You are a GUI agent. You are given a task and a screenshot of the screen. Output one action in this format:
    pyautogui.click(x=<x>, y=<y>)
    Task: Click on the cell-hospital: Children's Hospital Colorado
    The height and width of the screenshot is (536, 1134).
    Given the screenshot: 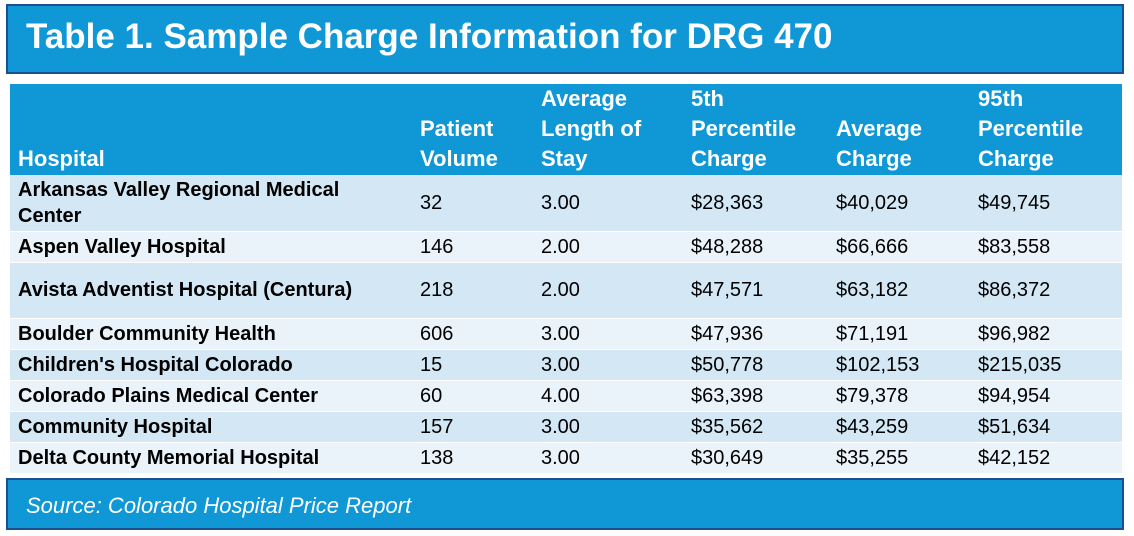 What is the action you would take?
    pyautogui.click(x=211, y=364)
    